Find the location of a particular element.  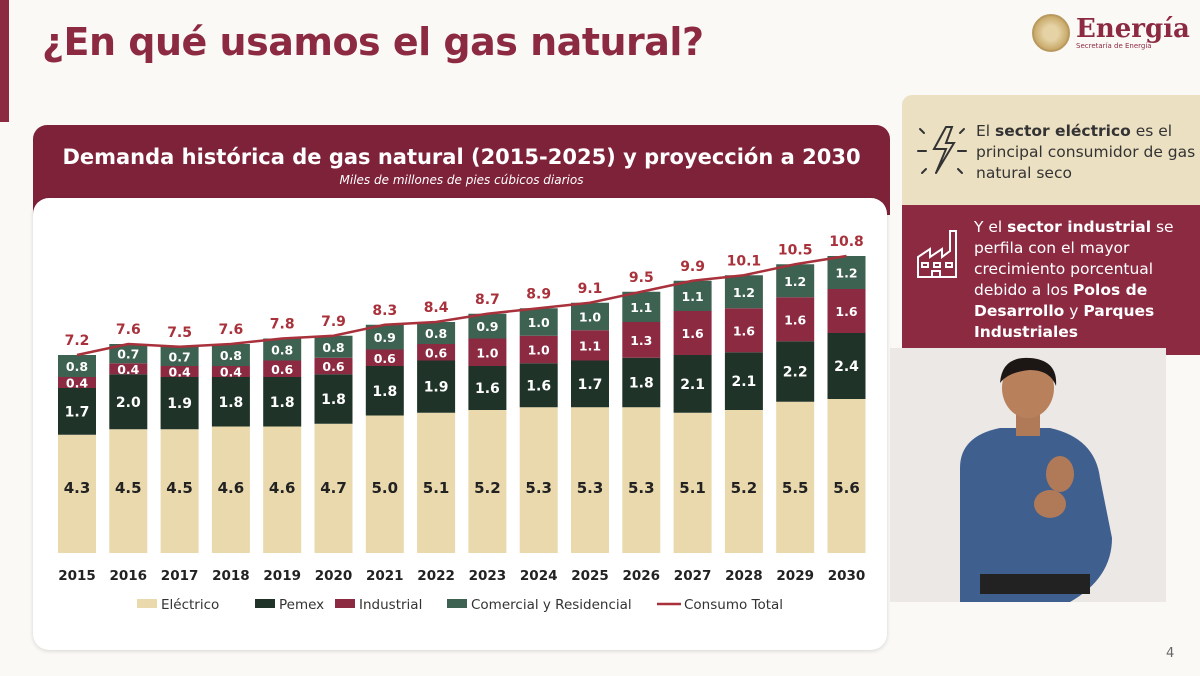

segment-label: 2.2 is located at coordinates (795, 373).